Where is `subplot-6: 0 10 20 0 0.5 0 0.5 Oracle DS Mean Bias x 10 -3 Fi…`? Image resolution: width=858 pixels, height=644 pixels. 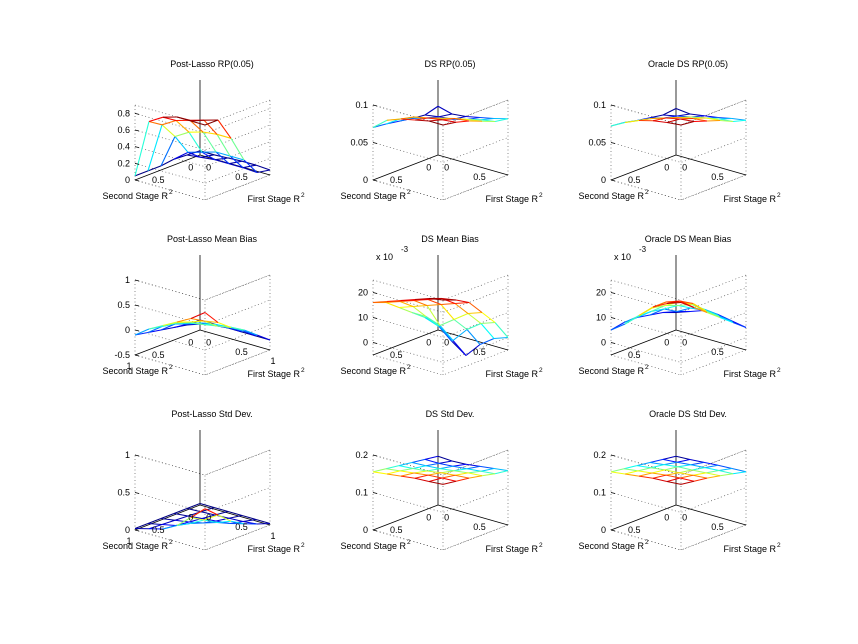
subplot-6: 0 10 20 0 0.5 0 0.5 Oracle DS Mean Bias x 10 -3 Fi… is located at coordinates (679, 306).